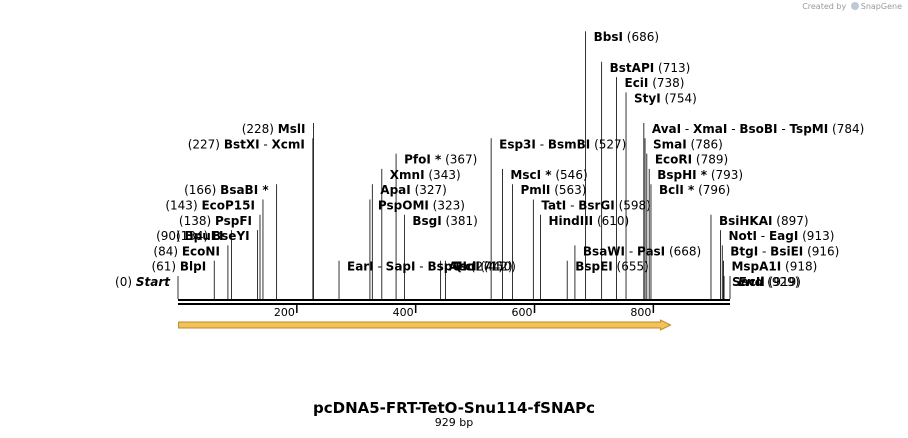 The height and width of the screenshot is (438, 908). What do you see at coordinates (666, 83) in the screenshot?
I see `site-position: (738)` at bounding box center [666, 83].